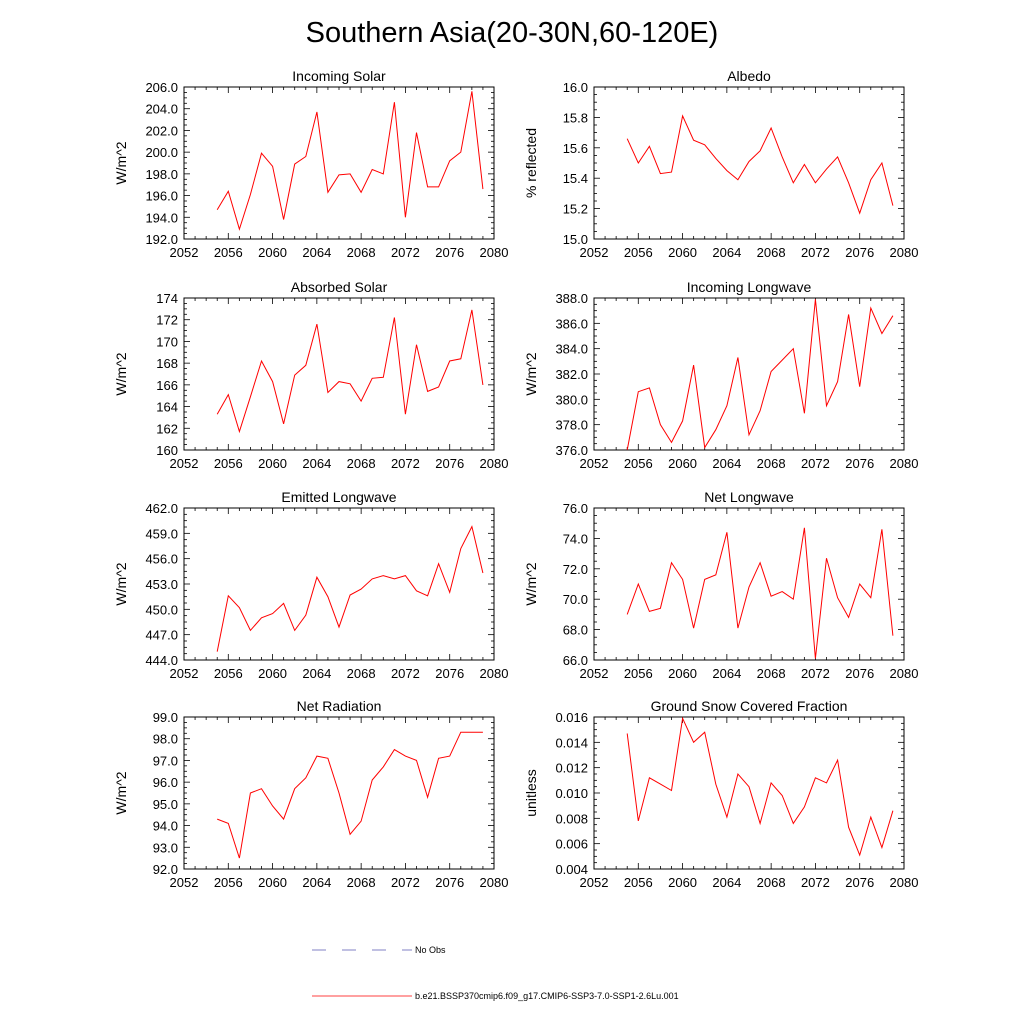 This screenshot has height=1024, width=1024. I want to click on y-tick-label: 70.0, so click(575, 599).